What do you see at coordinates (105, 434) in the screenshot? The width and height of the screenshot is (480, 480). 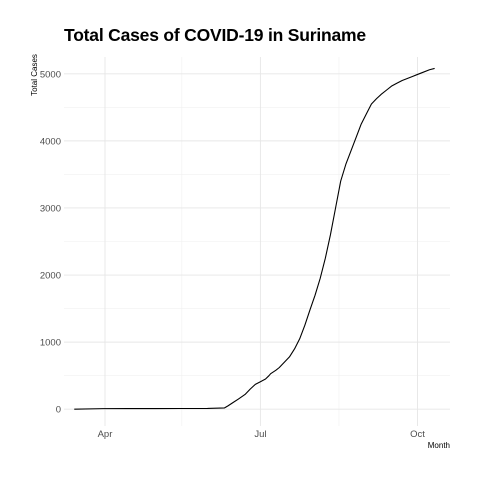 I see `x-tick-label: Apr` at bounding box center [105, 434].